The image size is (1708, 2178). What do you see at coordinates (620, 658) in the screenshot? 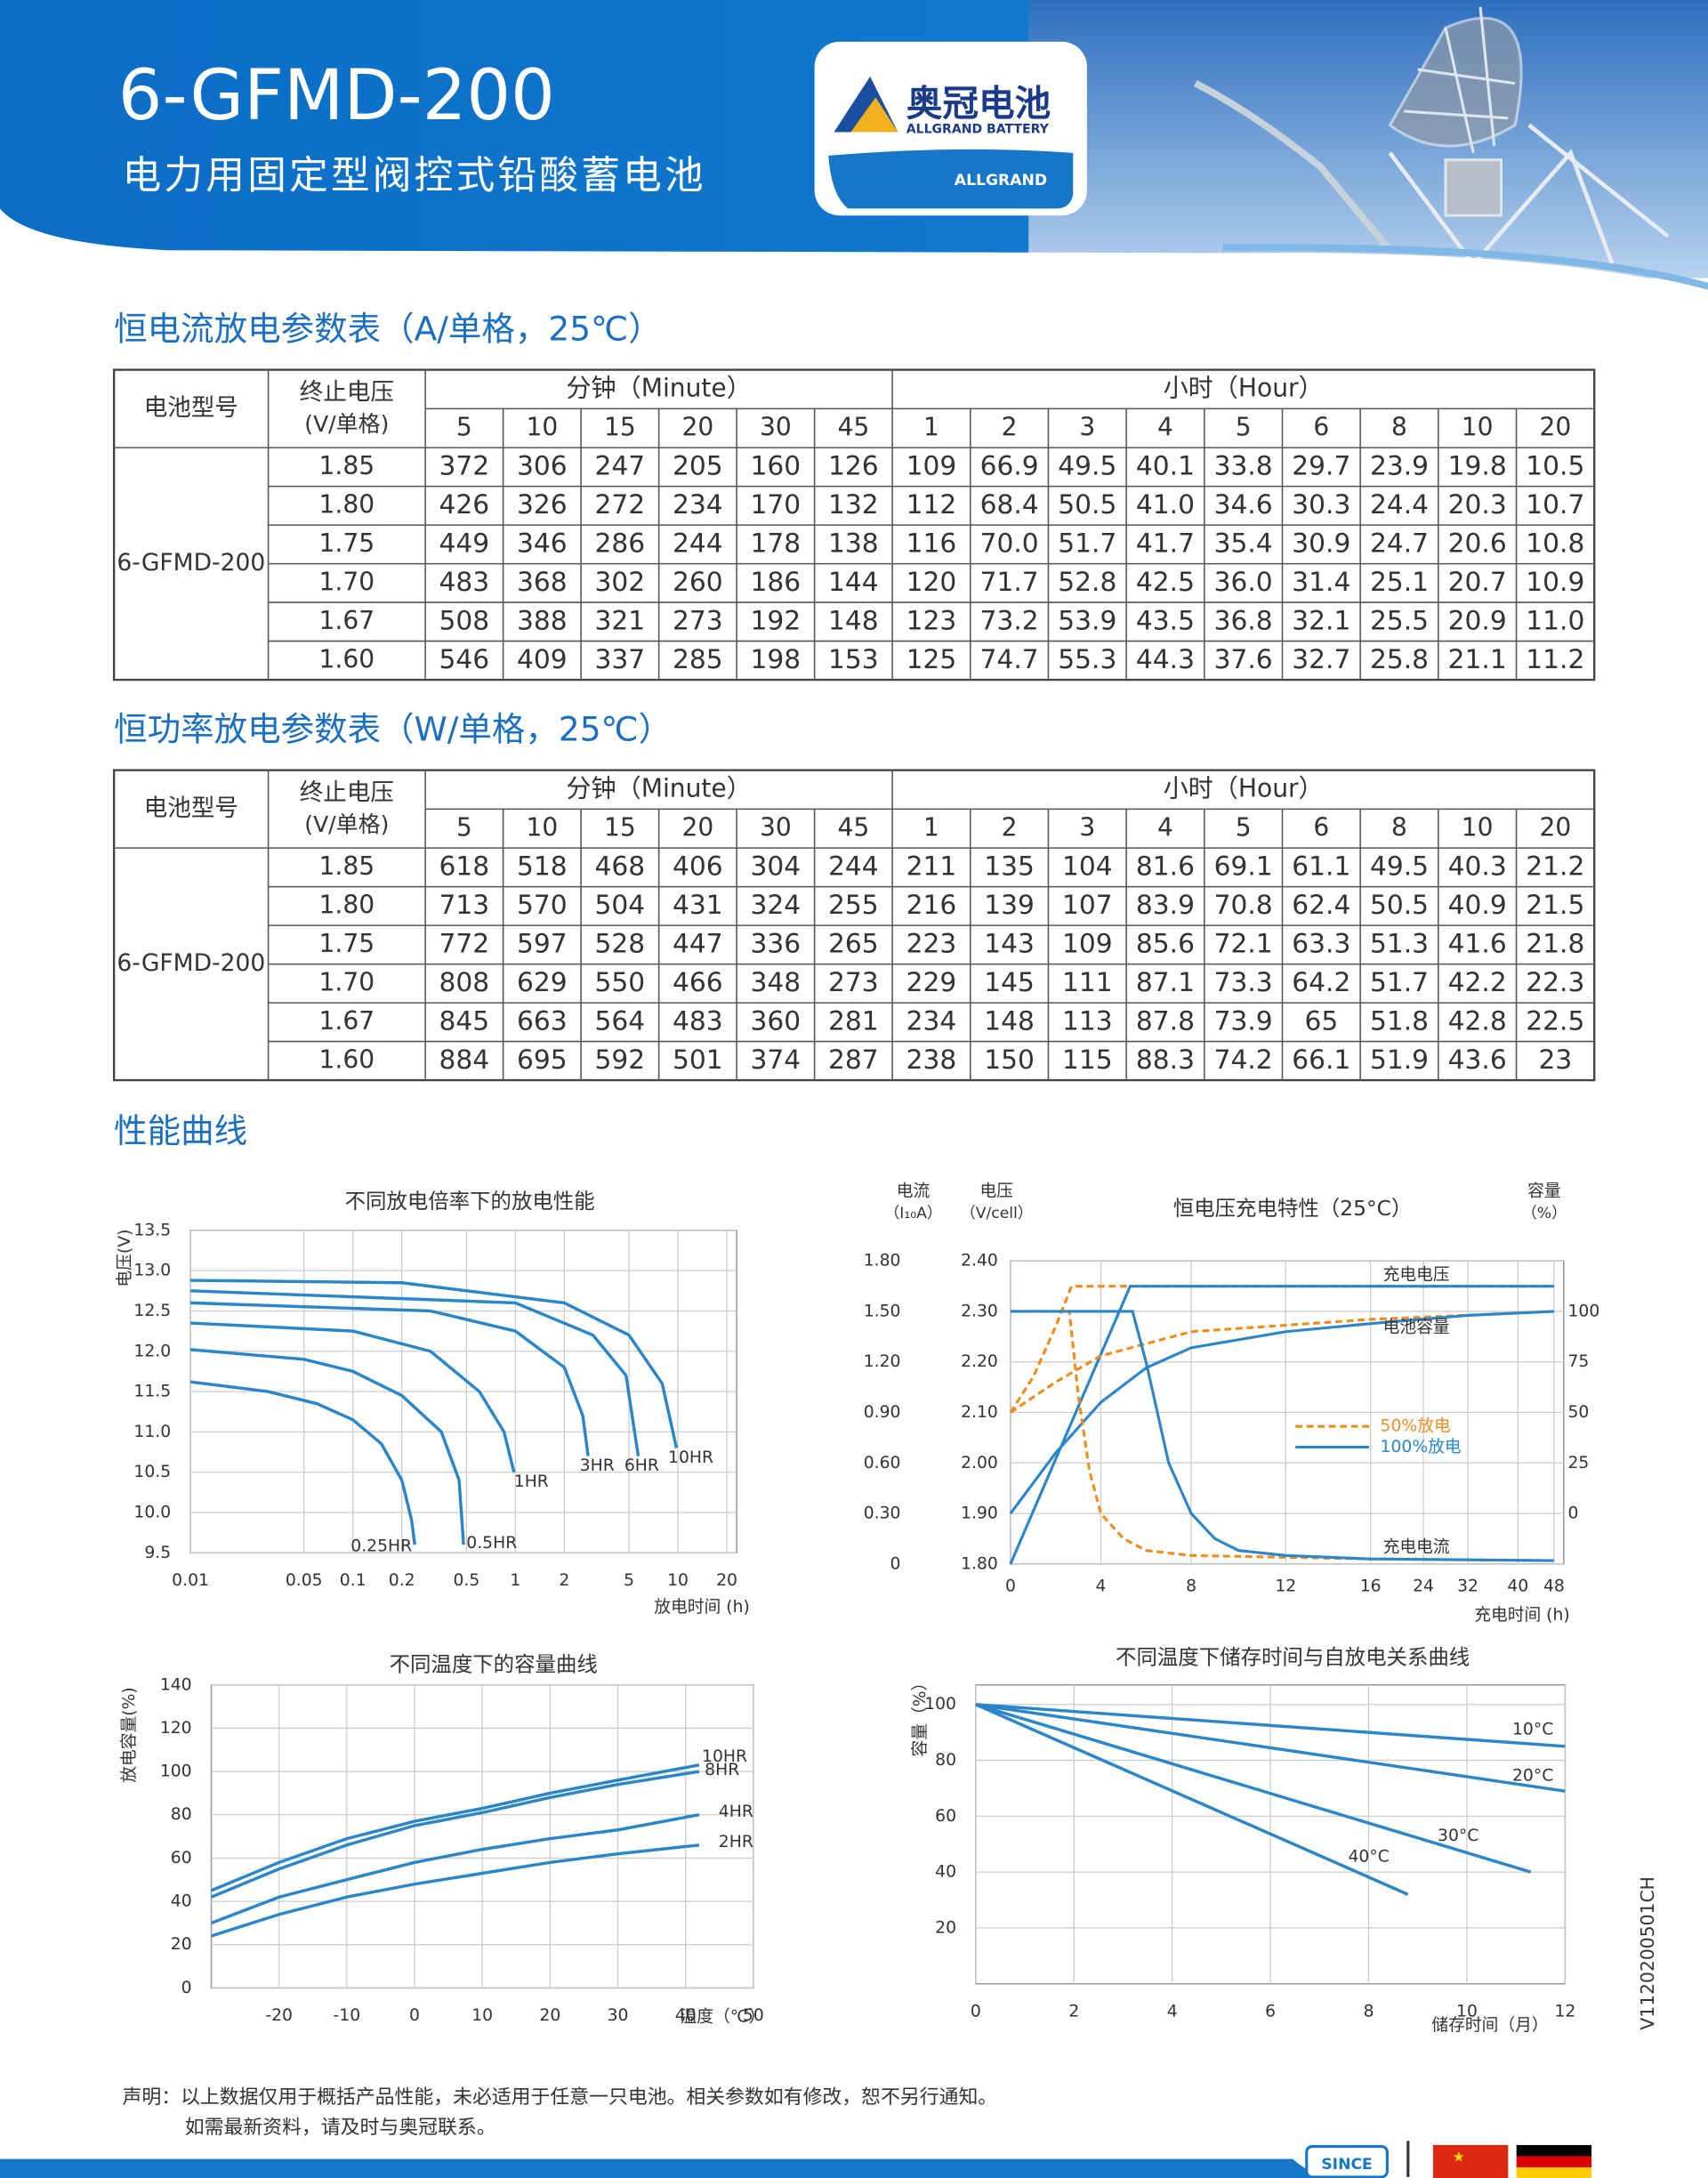
I see `value-cell: 337` at bounding box center [620, 658].